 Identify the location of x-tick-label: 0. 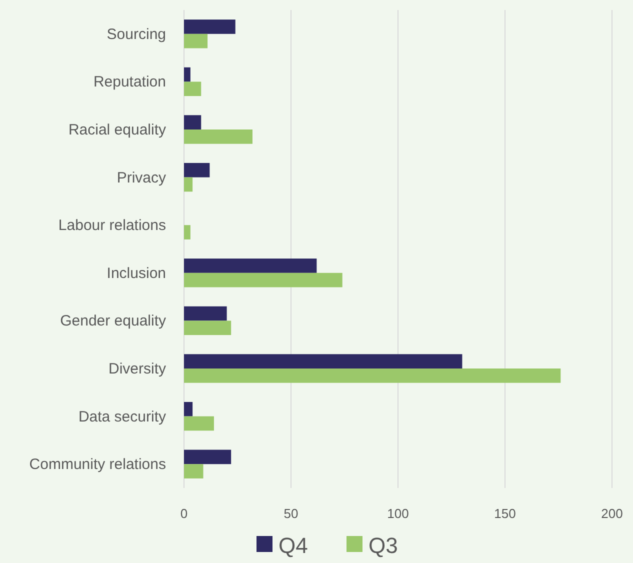
(184, 513).